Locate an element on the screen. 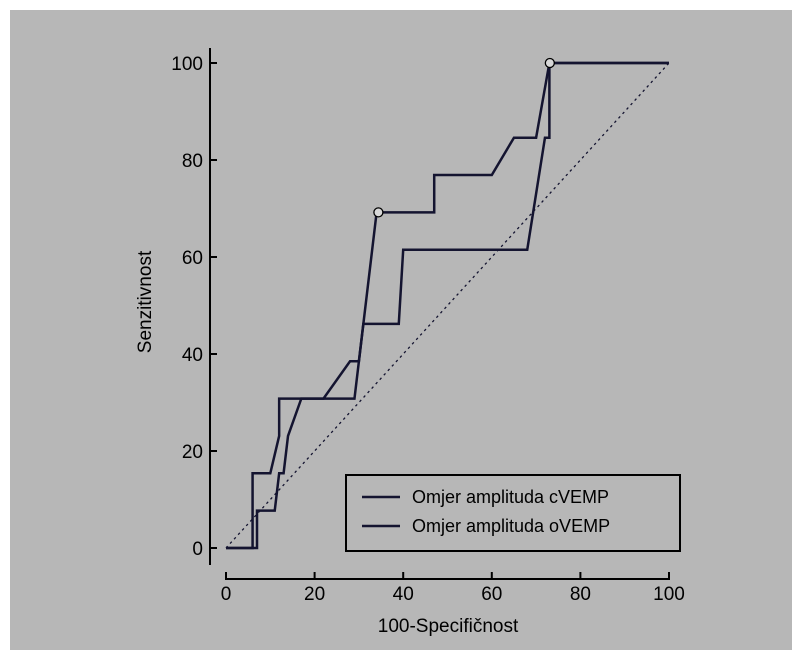 Image resolution: width=800 pixels, height=658 pixels. legend-label-ovemp: Omjer amplituda oVEMP is located at coordinates (511, 526).